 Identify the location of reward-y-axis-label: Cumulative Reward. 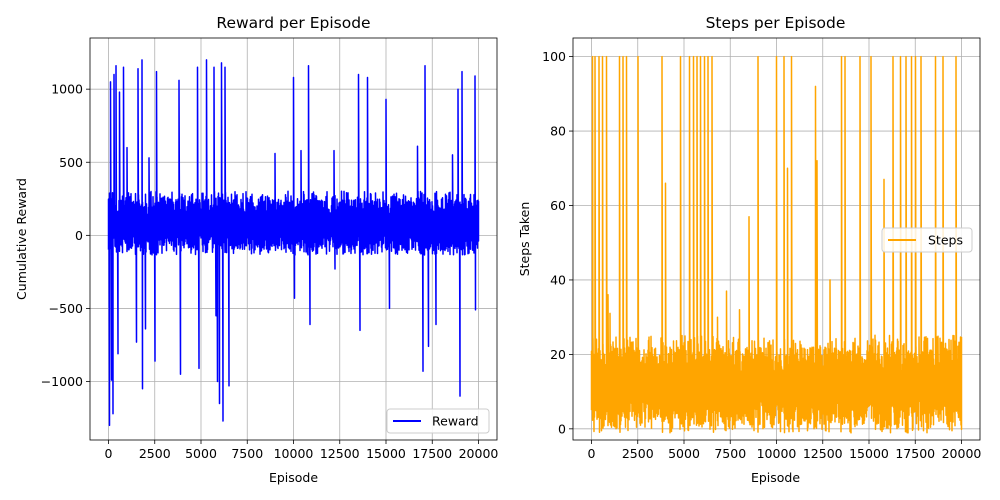
(21, 239).